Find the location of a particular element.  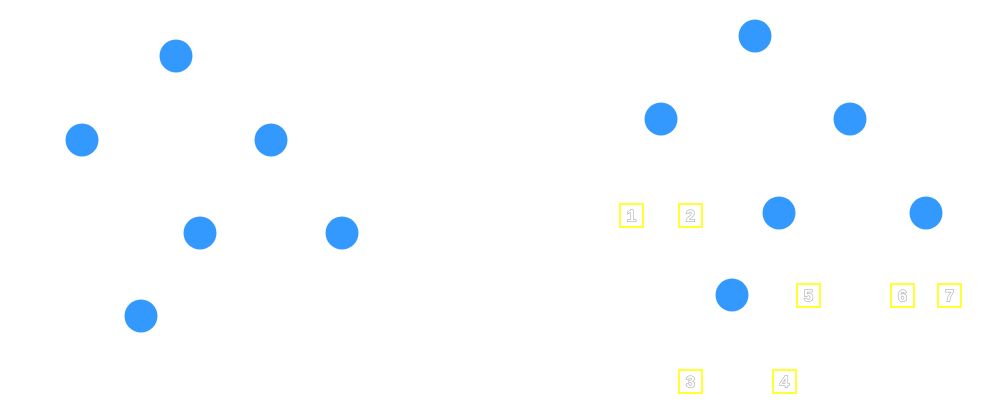

marker-label: 4 is located at coordinates (785, 382).